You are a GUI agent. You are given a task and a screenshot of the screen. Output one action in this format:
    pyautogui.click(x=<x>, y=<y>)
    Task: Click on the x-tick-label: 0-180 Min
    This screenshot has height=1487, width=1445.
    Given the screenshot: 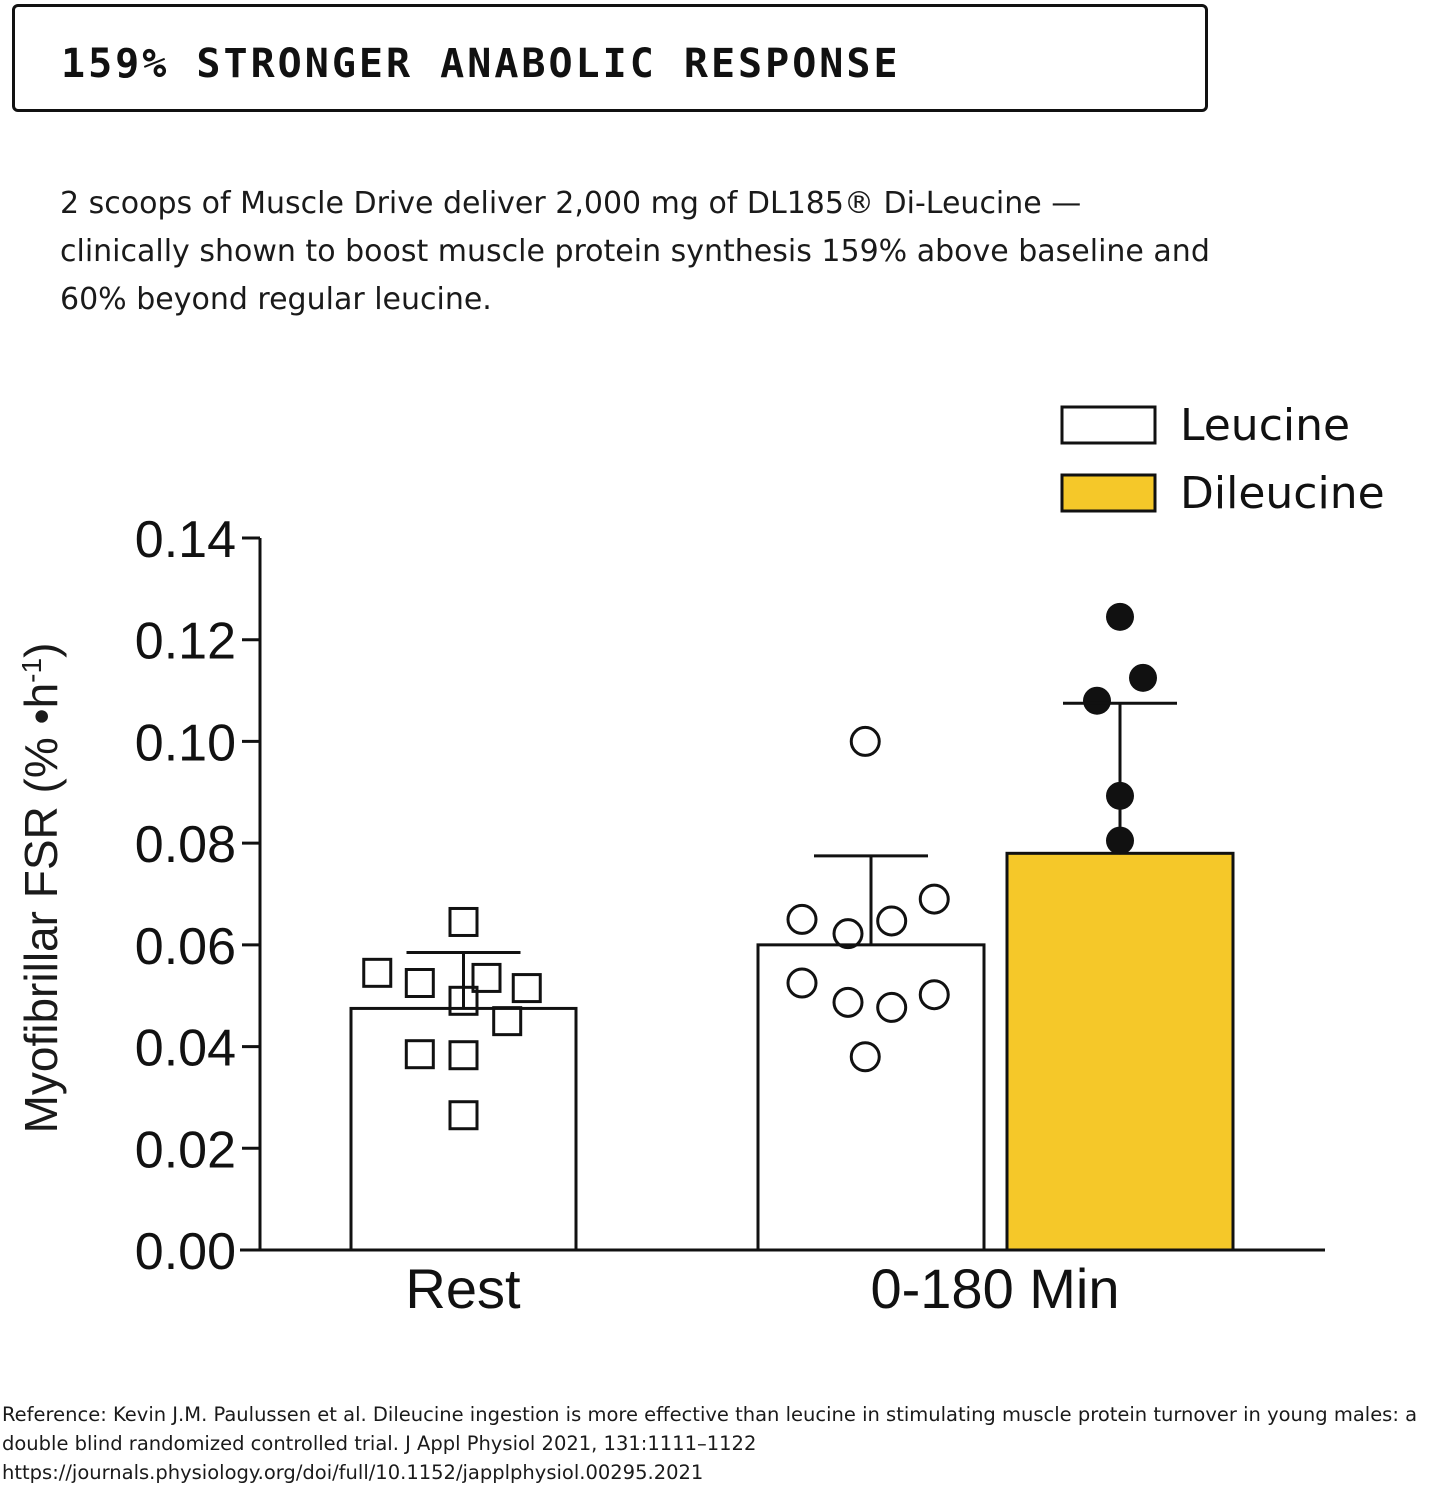 What is the action you would take?
    pyautogui.click(x=994, y=1288)
    